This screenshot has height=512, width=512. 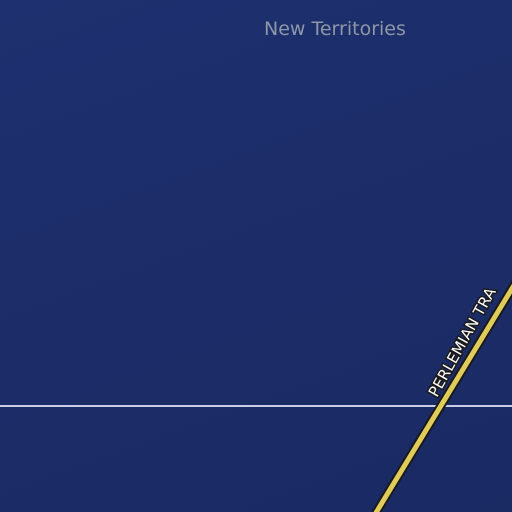 I want to click on road-label: PERLEMIAN TRA, so click(x=462, y=342).